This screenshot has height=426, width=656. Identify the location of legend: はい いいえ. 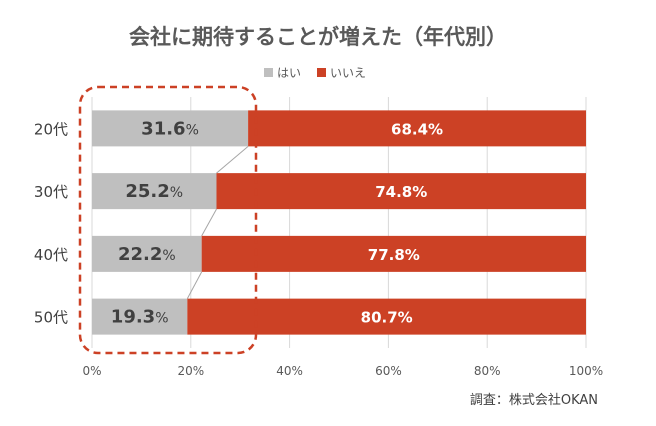
(315, 73).